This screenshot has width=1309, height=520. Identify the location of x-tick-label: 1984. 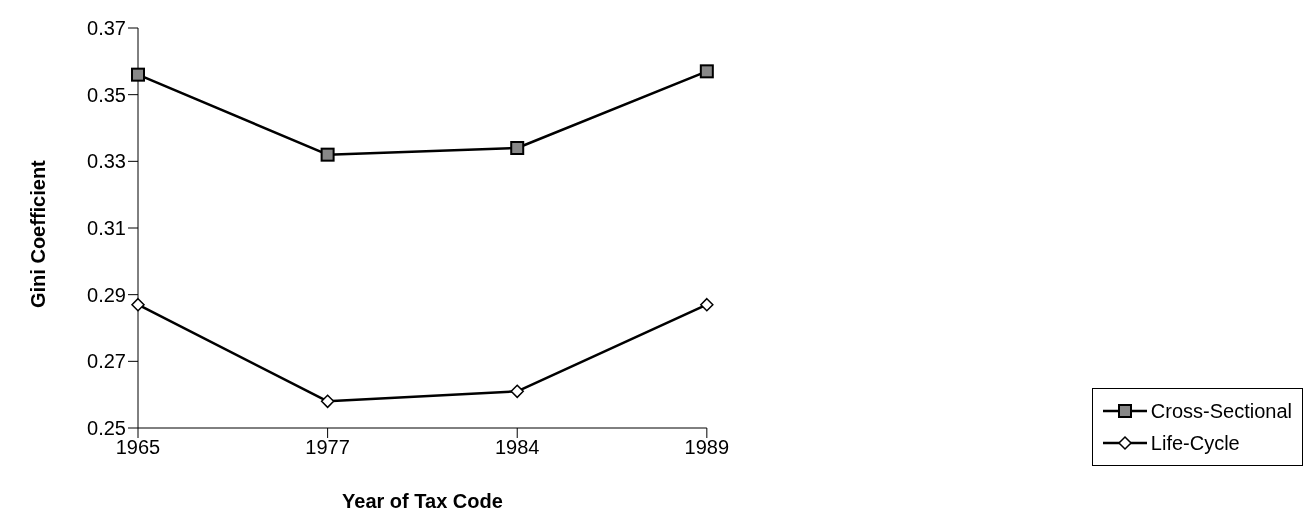
(517, 447).